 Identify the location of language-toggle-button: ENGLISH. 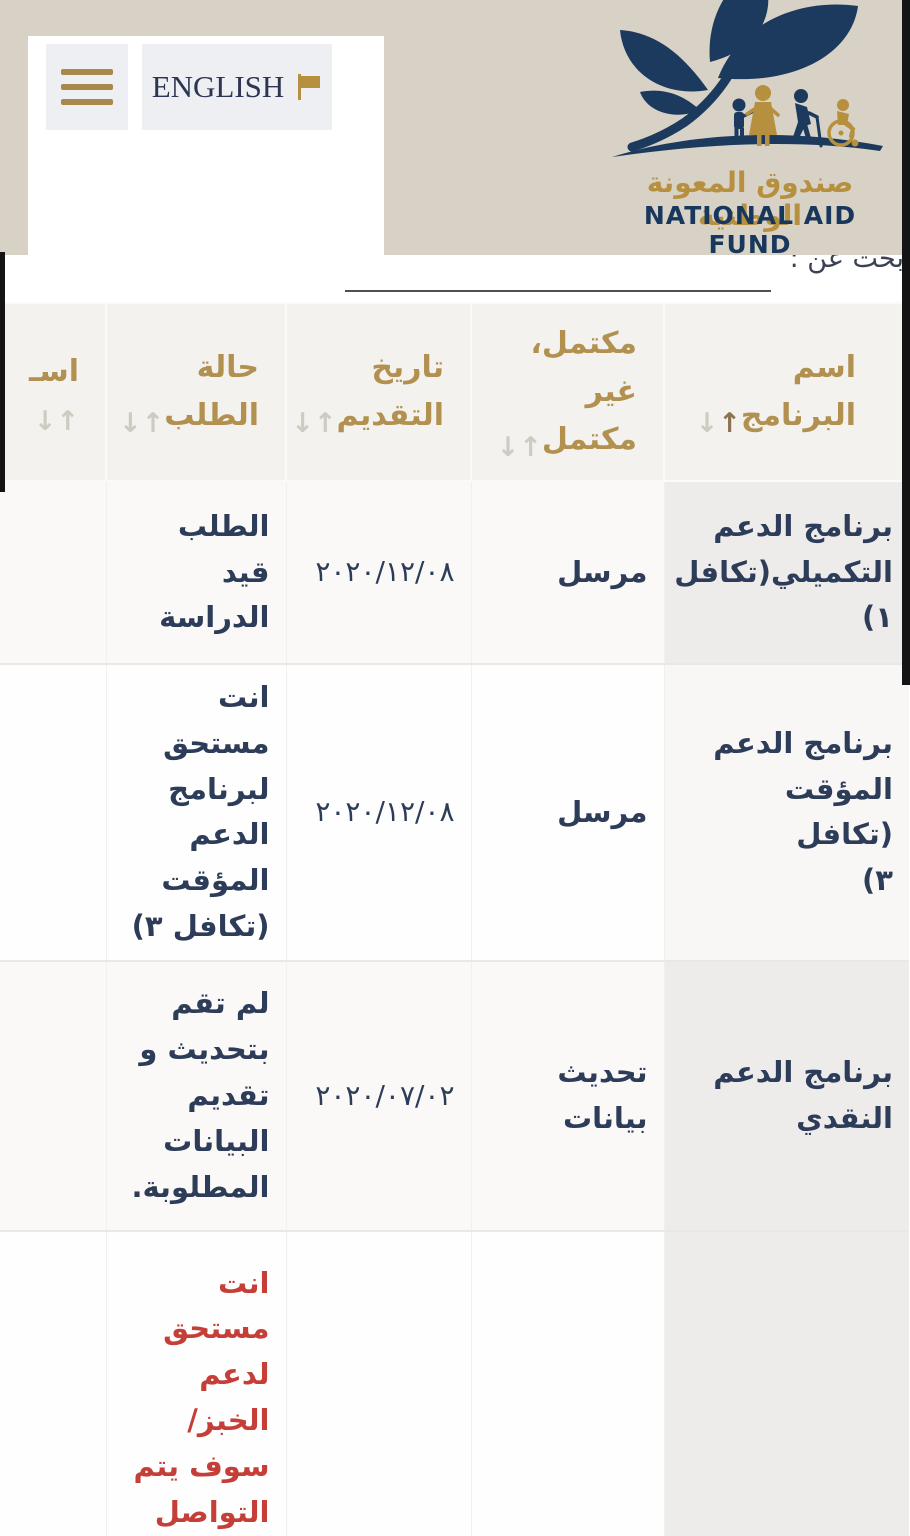
(237, 87).